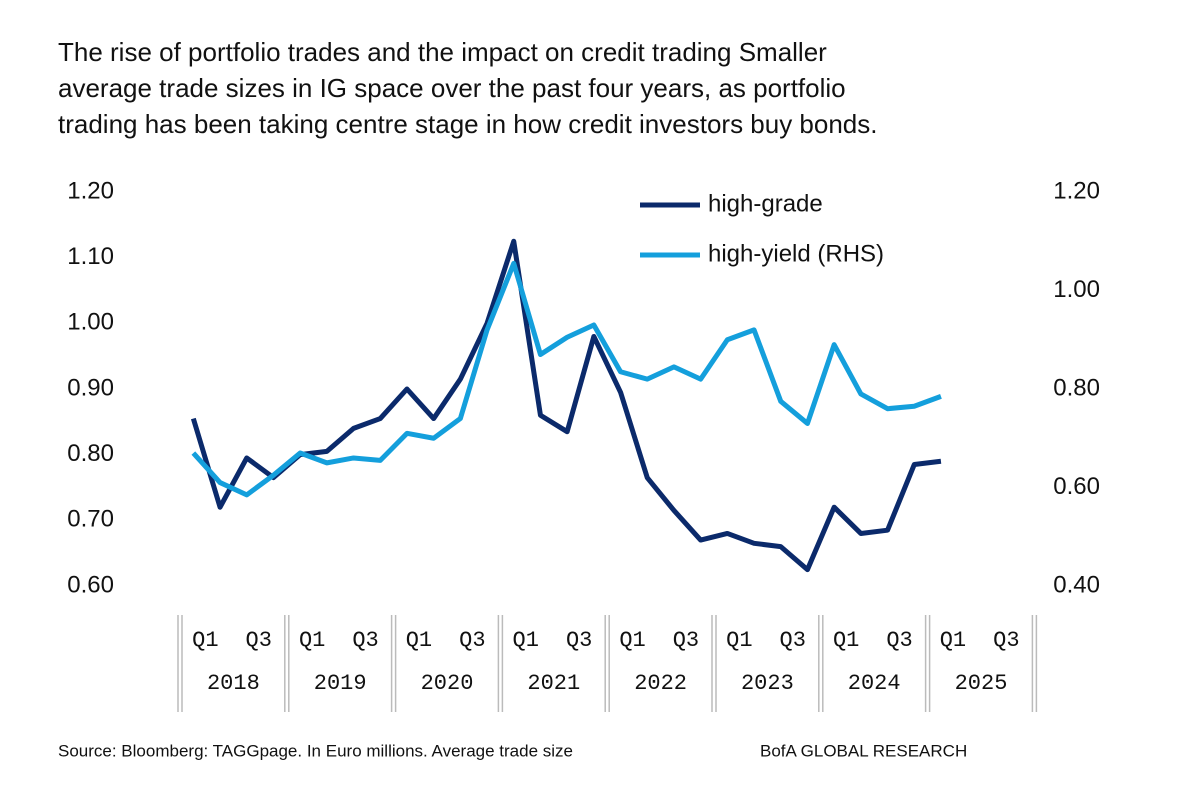  Describe the element at coordinates (1076, 190) in the screenshot. I see `y2-tick-label: 1.20` at that location.